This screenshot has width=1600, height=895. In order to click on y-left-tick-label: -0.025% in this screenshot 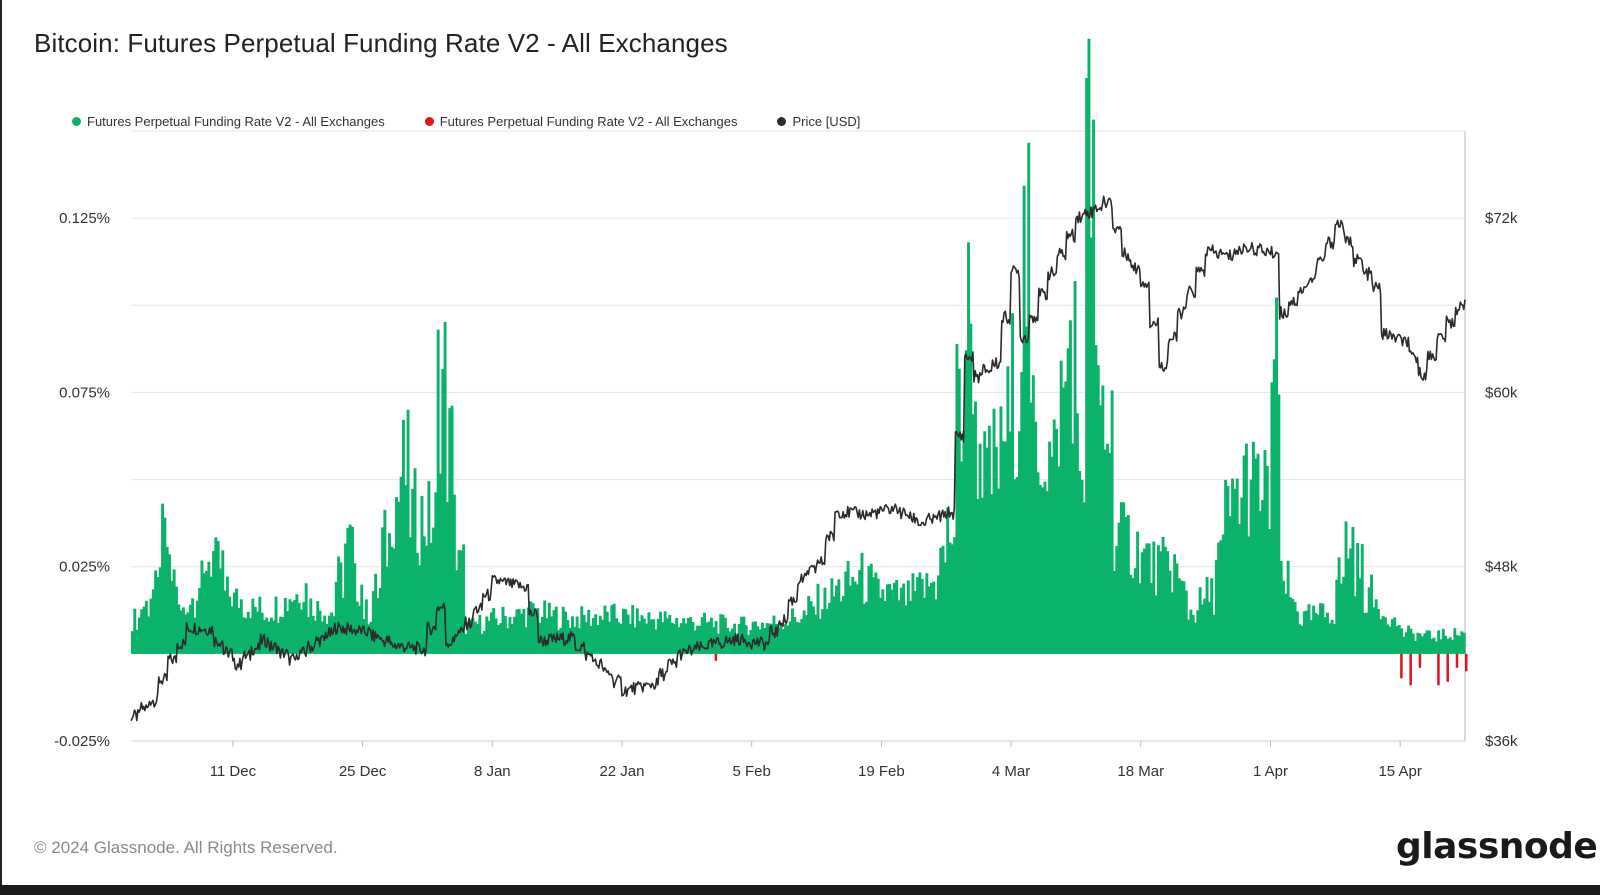, I will do `click(82, 741)`.